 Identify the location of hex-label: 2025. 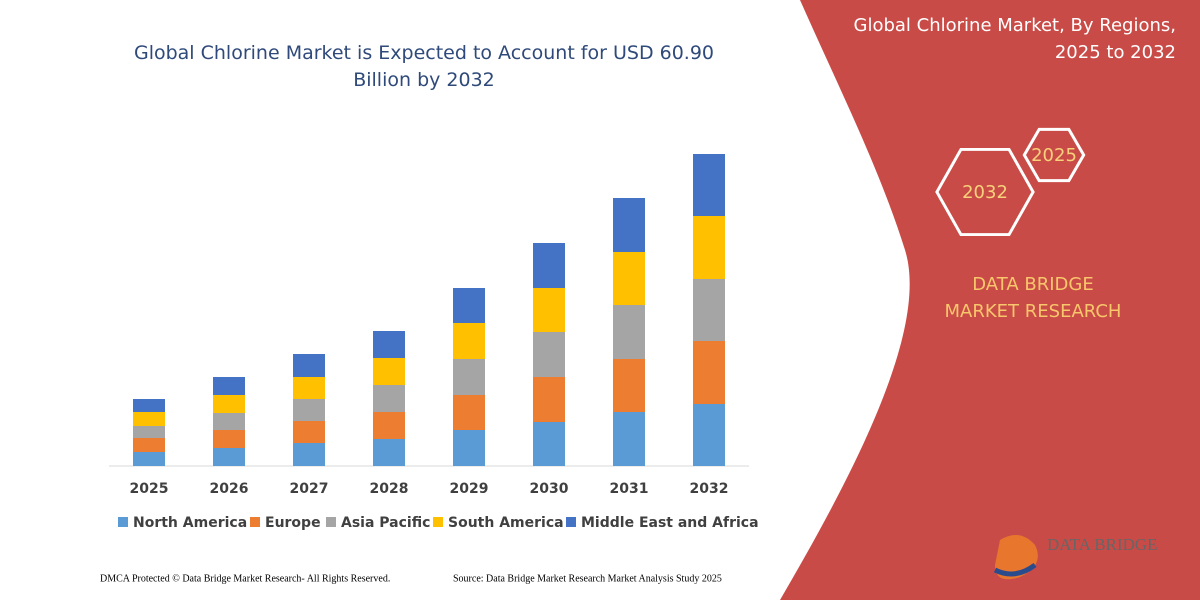
(1054, 155).